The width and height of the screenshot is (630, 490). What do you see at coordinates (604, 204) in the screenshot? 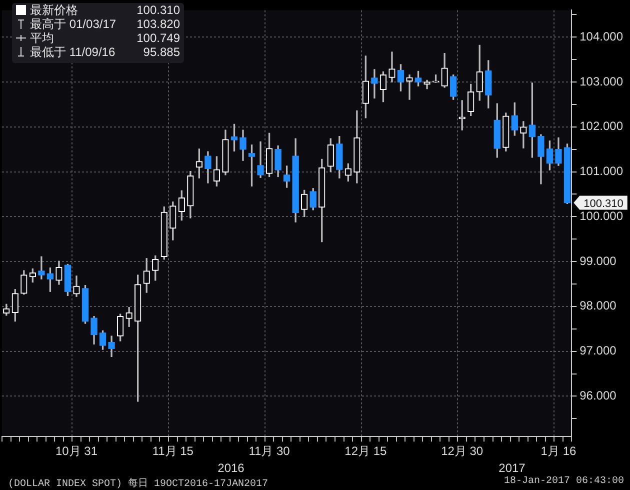
I see `text: 100.310` at bounding box center [604, 204].